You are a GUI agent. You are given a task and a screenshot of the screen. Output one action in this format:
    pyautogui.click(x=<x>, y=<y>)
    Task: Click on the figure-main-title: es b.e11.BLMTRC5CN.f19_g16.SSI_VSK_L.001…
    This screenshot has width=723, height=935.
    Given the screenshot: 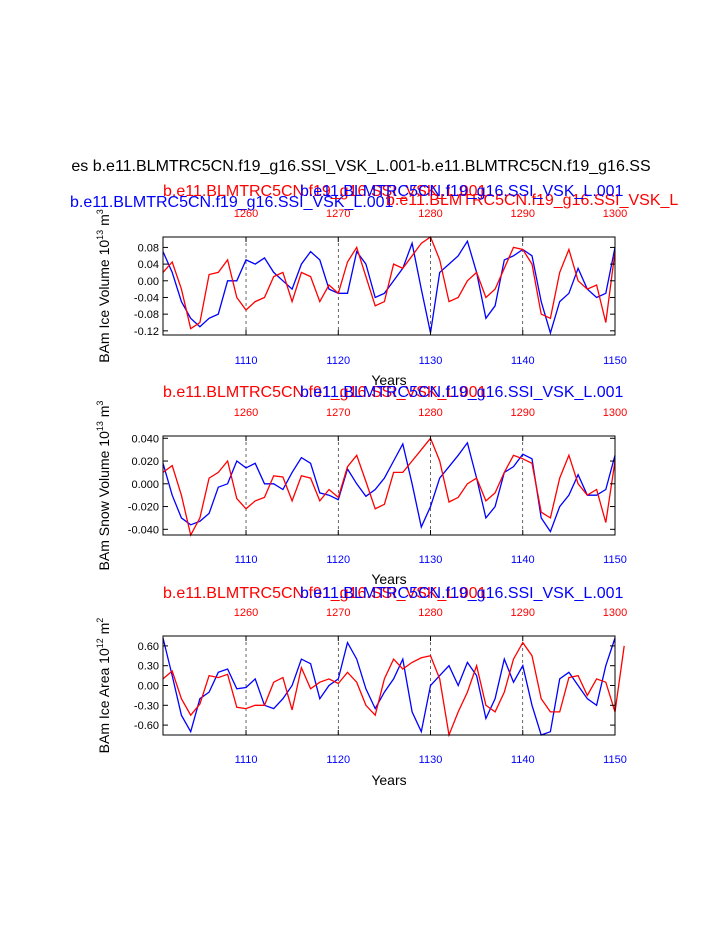 What is the action you would take?
    pyautogui.click(x=360, y=166)
    